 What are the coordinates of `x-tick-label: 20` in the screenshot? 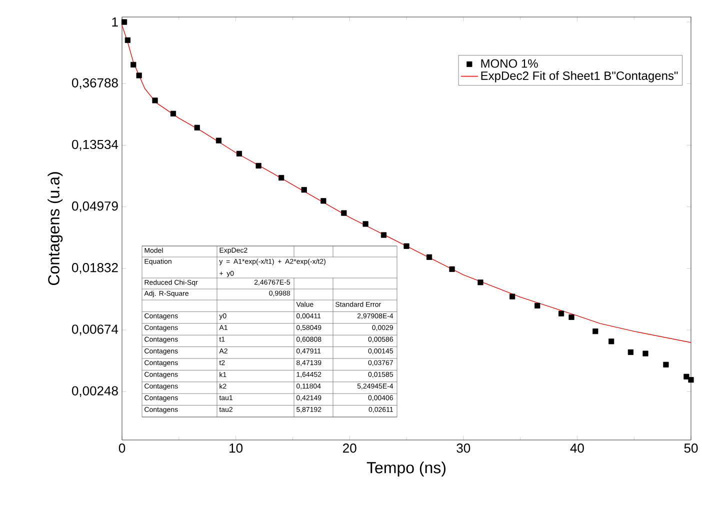 It's located at (349, 448).